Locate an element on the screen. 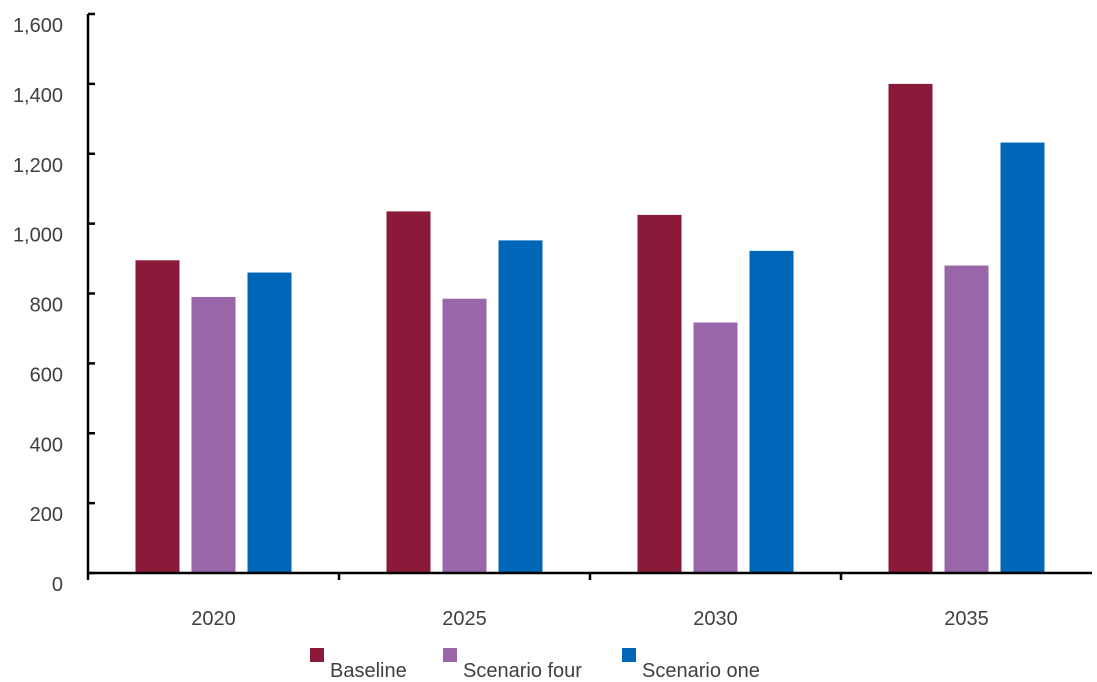 The width and height of the screenshot is (1097, 682). bar-baseline-2030 is located at coordinates (659, 393).